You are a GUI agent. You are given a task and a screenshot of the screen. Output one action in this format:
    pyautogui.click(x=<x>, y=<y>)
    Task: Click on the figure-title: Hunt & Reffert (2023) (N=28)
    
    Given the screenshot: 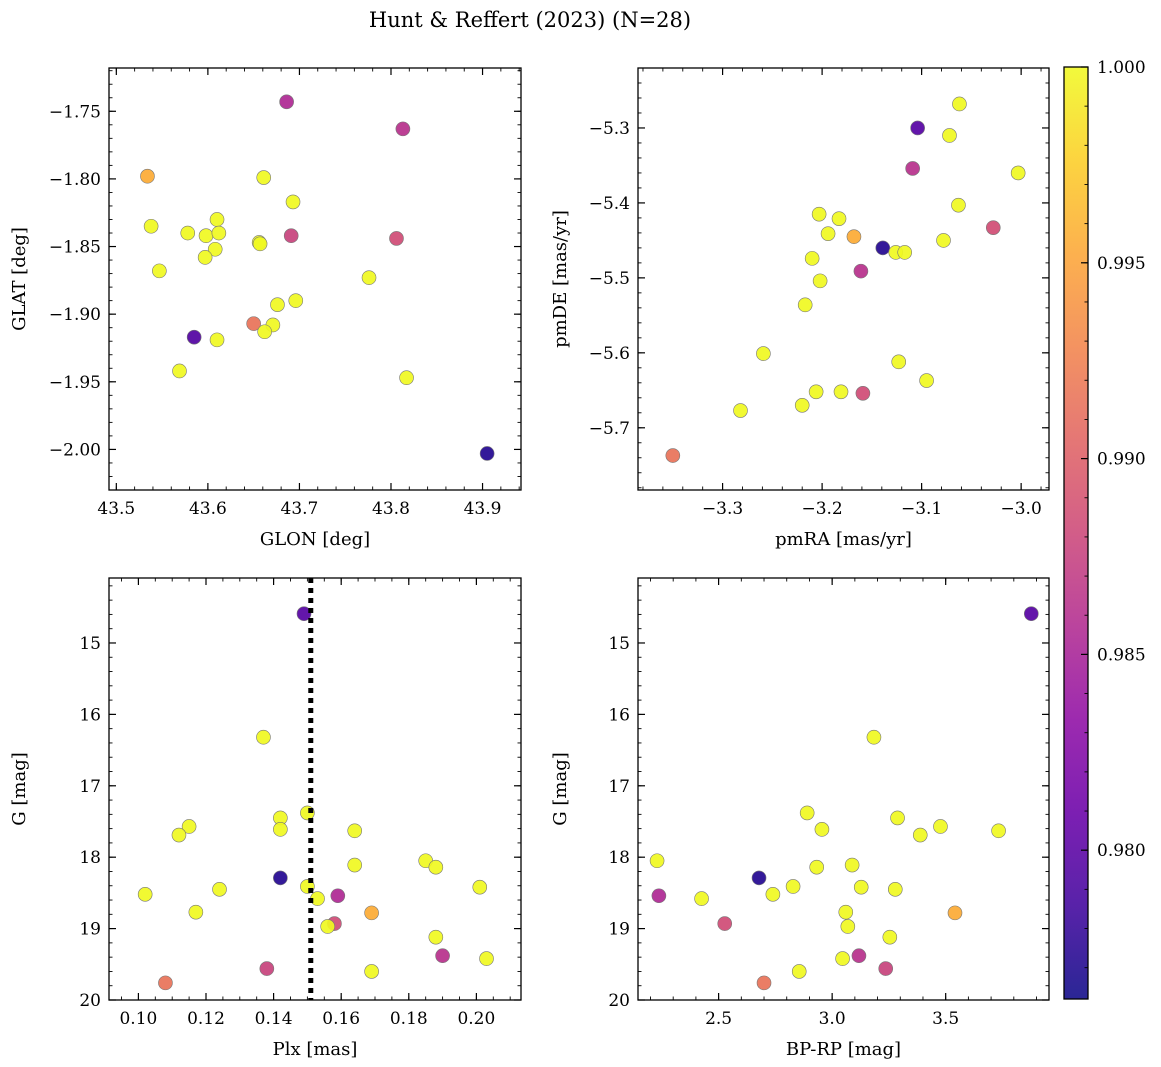 What is the action you would take?
    pyautogui.click(x=530, y=20)
    